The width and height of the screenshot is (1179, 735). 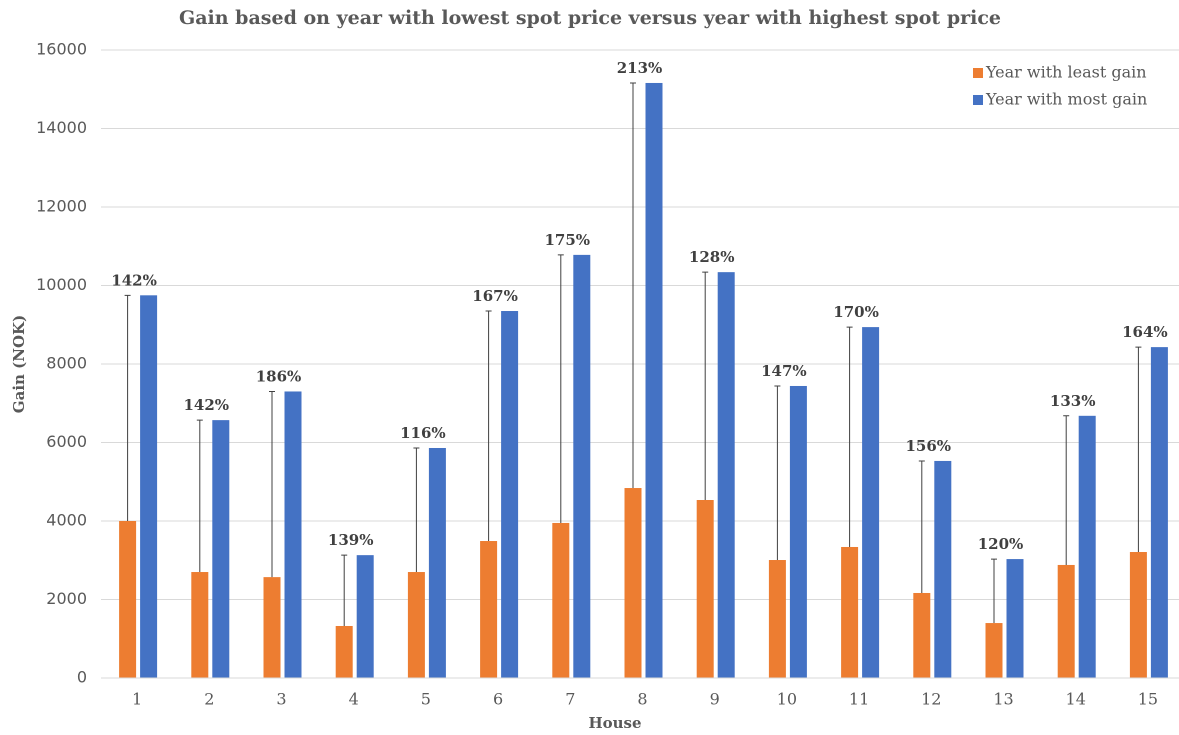 What do you see at coordinates (642, 699) in the screenshot?
I see `x-tick-label: 8` at bounding box center [642, 699].